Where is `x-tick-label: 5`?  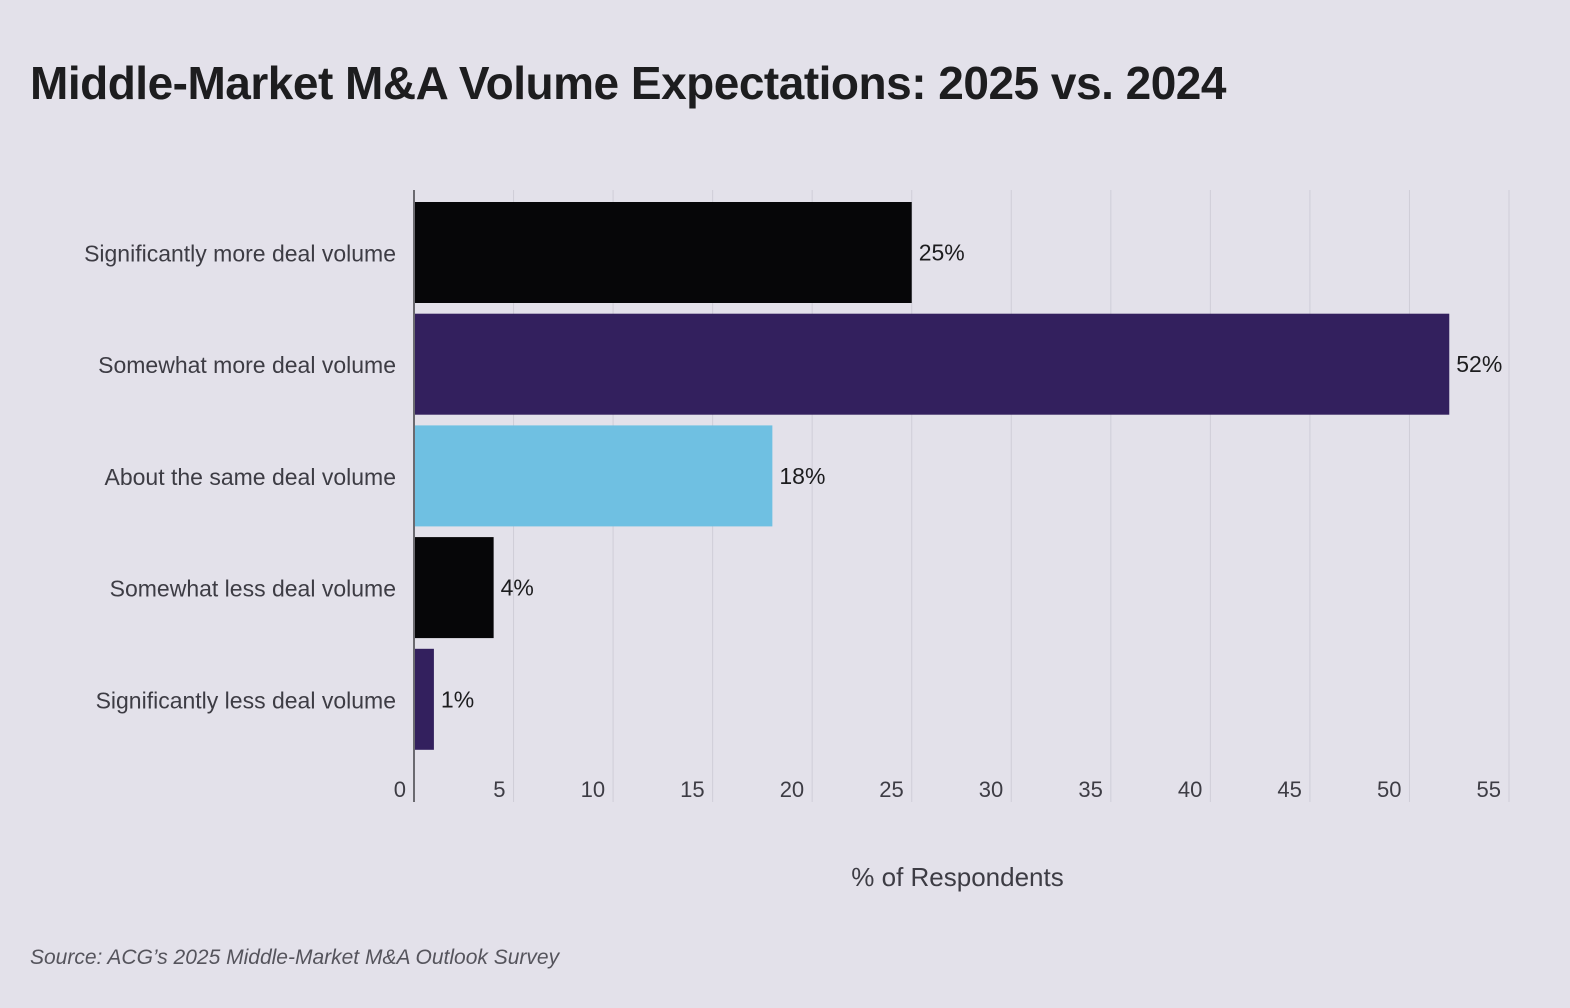
x-tick-label: 5 is located at coordinates (499, 789).